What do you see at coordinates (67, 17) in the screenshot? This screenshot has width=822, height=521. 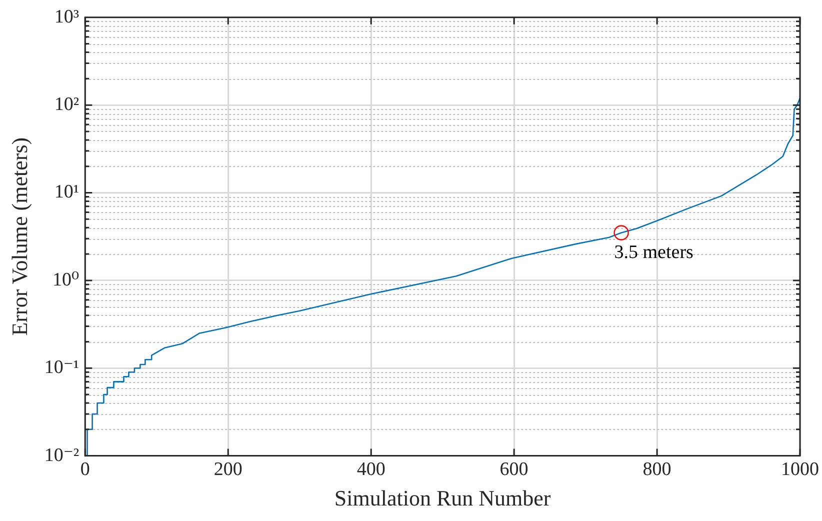 I see `y-tick-label: 10³` at bounding box center [67, 17].